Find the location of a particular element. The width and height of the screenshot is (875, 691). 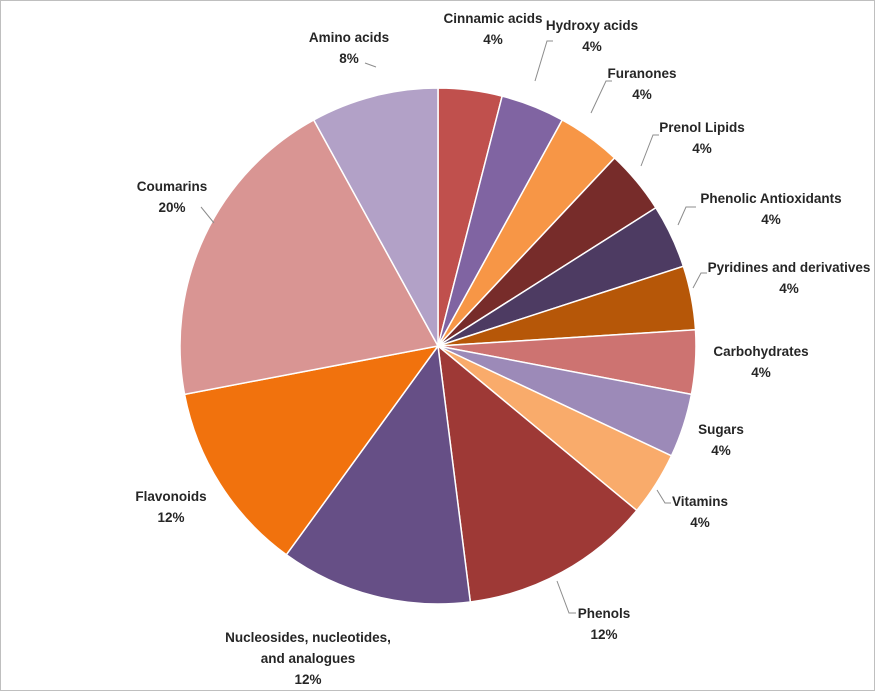

pie-slice-flavonoids is located at coordinates (311, 450).